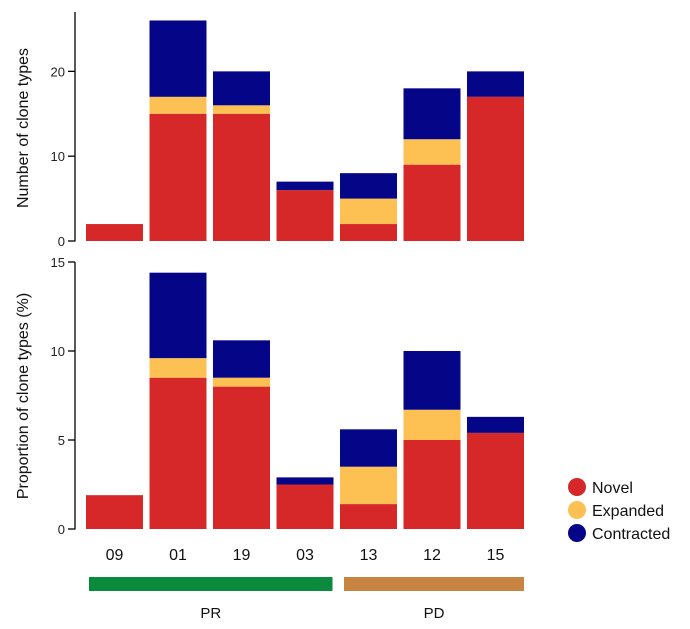 The image size is (690, 629). I want to click on top-bar-13-novel, so click(368, 232).